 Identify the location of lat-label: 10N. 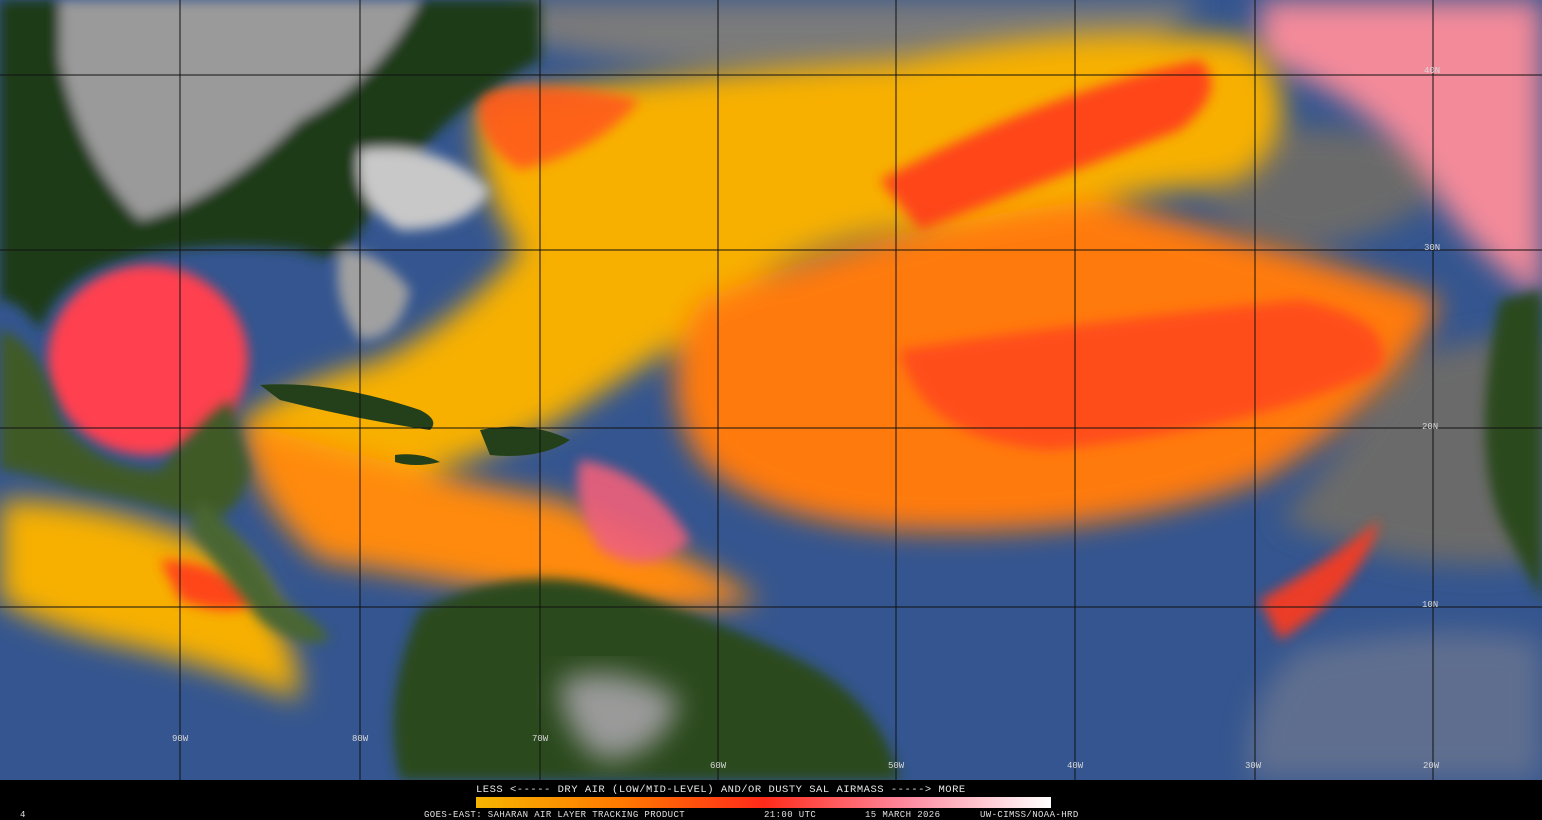
(1430, 605).